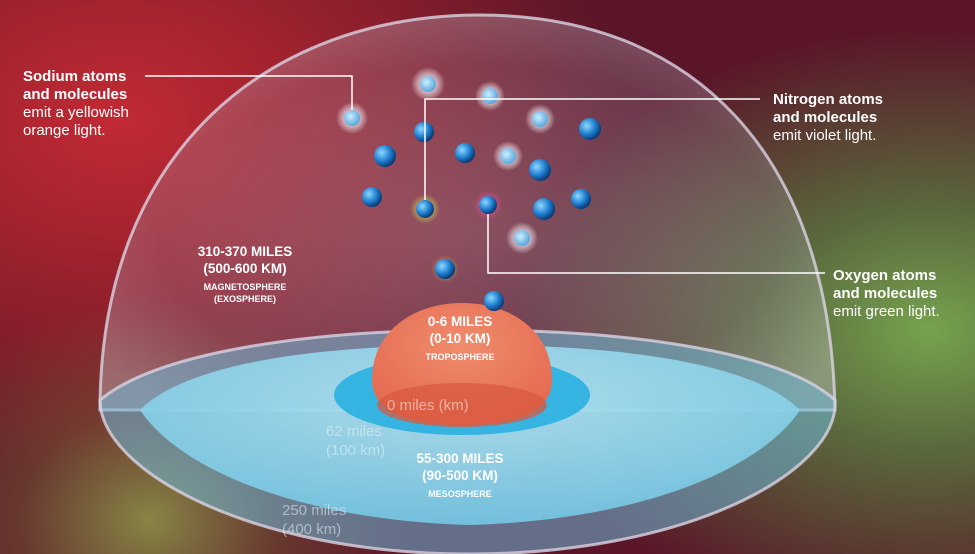 This screenshot has width=975, height=554. I want to click on magnetosphere-name-1: MAGNETOSPHERE, so click(245, 287).